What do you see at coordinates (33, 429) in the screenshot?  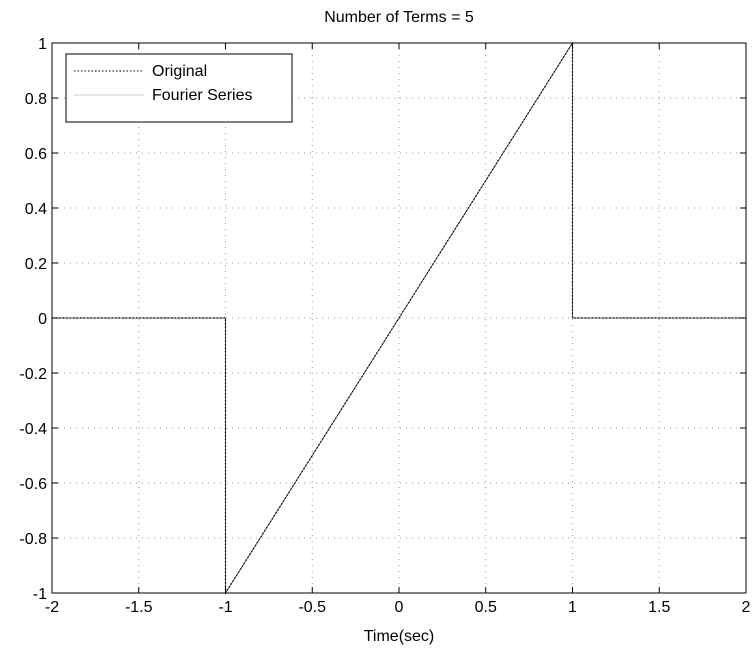 I see `y-tick-label: -0.4` at bounding box center [33, 429].